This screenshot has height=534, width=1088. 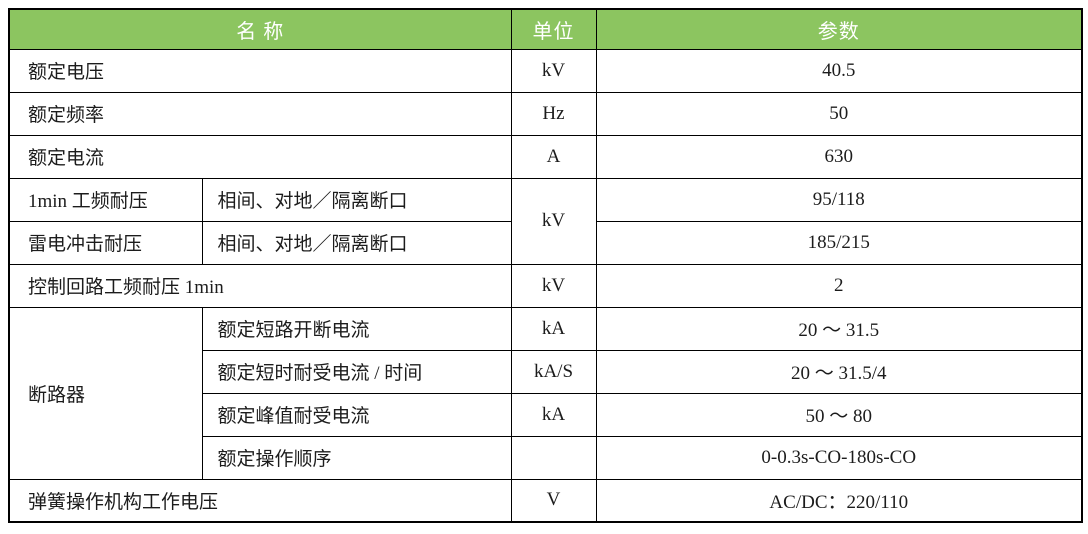 What do you see at coordinates (839, 371) in the screenshot?
I see `table-cell: 20 ～ 31.5/4` at bounding box center [839, 371].